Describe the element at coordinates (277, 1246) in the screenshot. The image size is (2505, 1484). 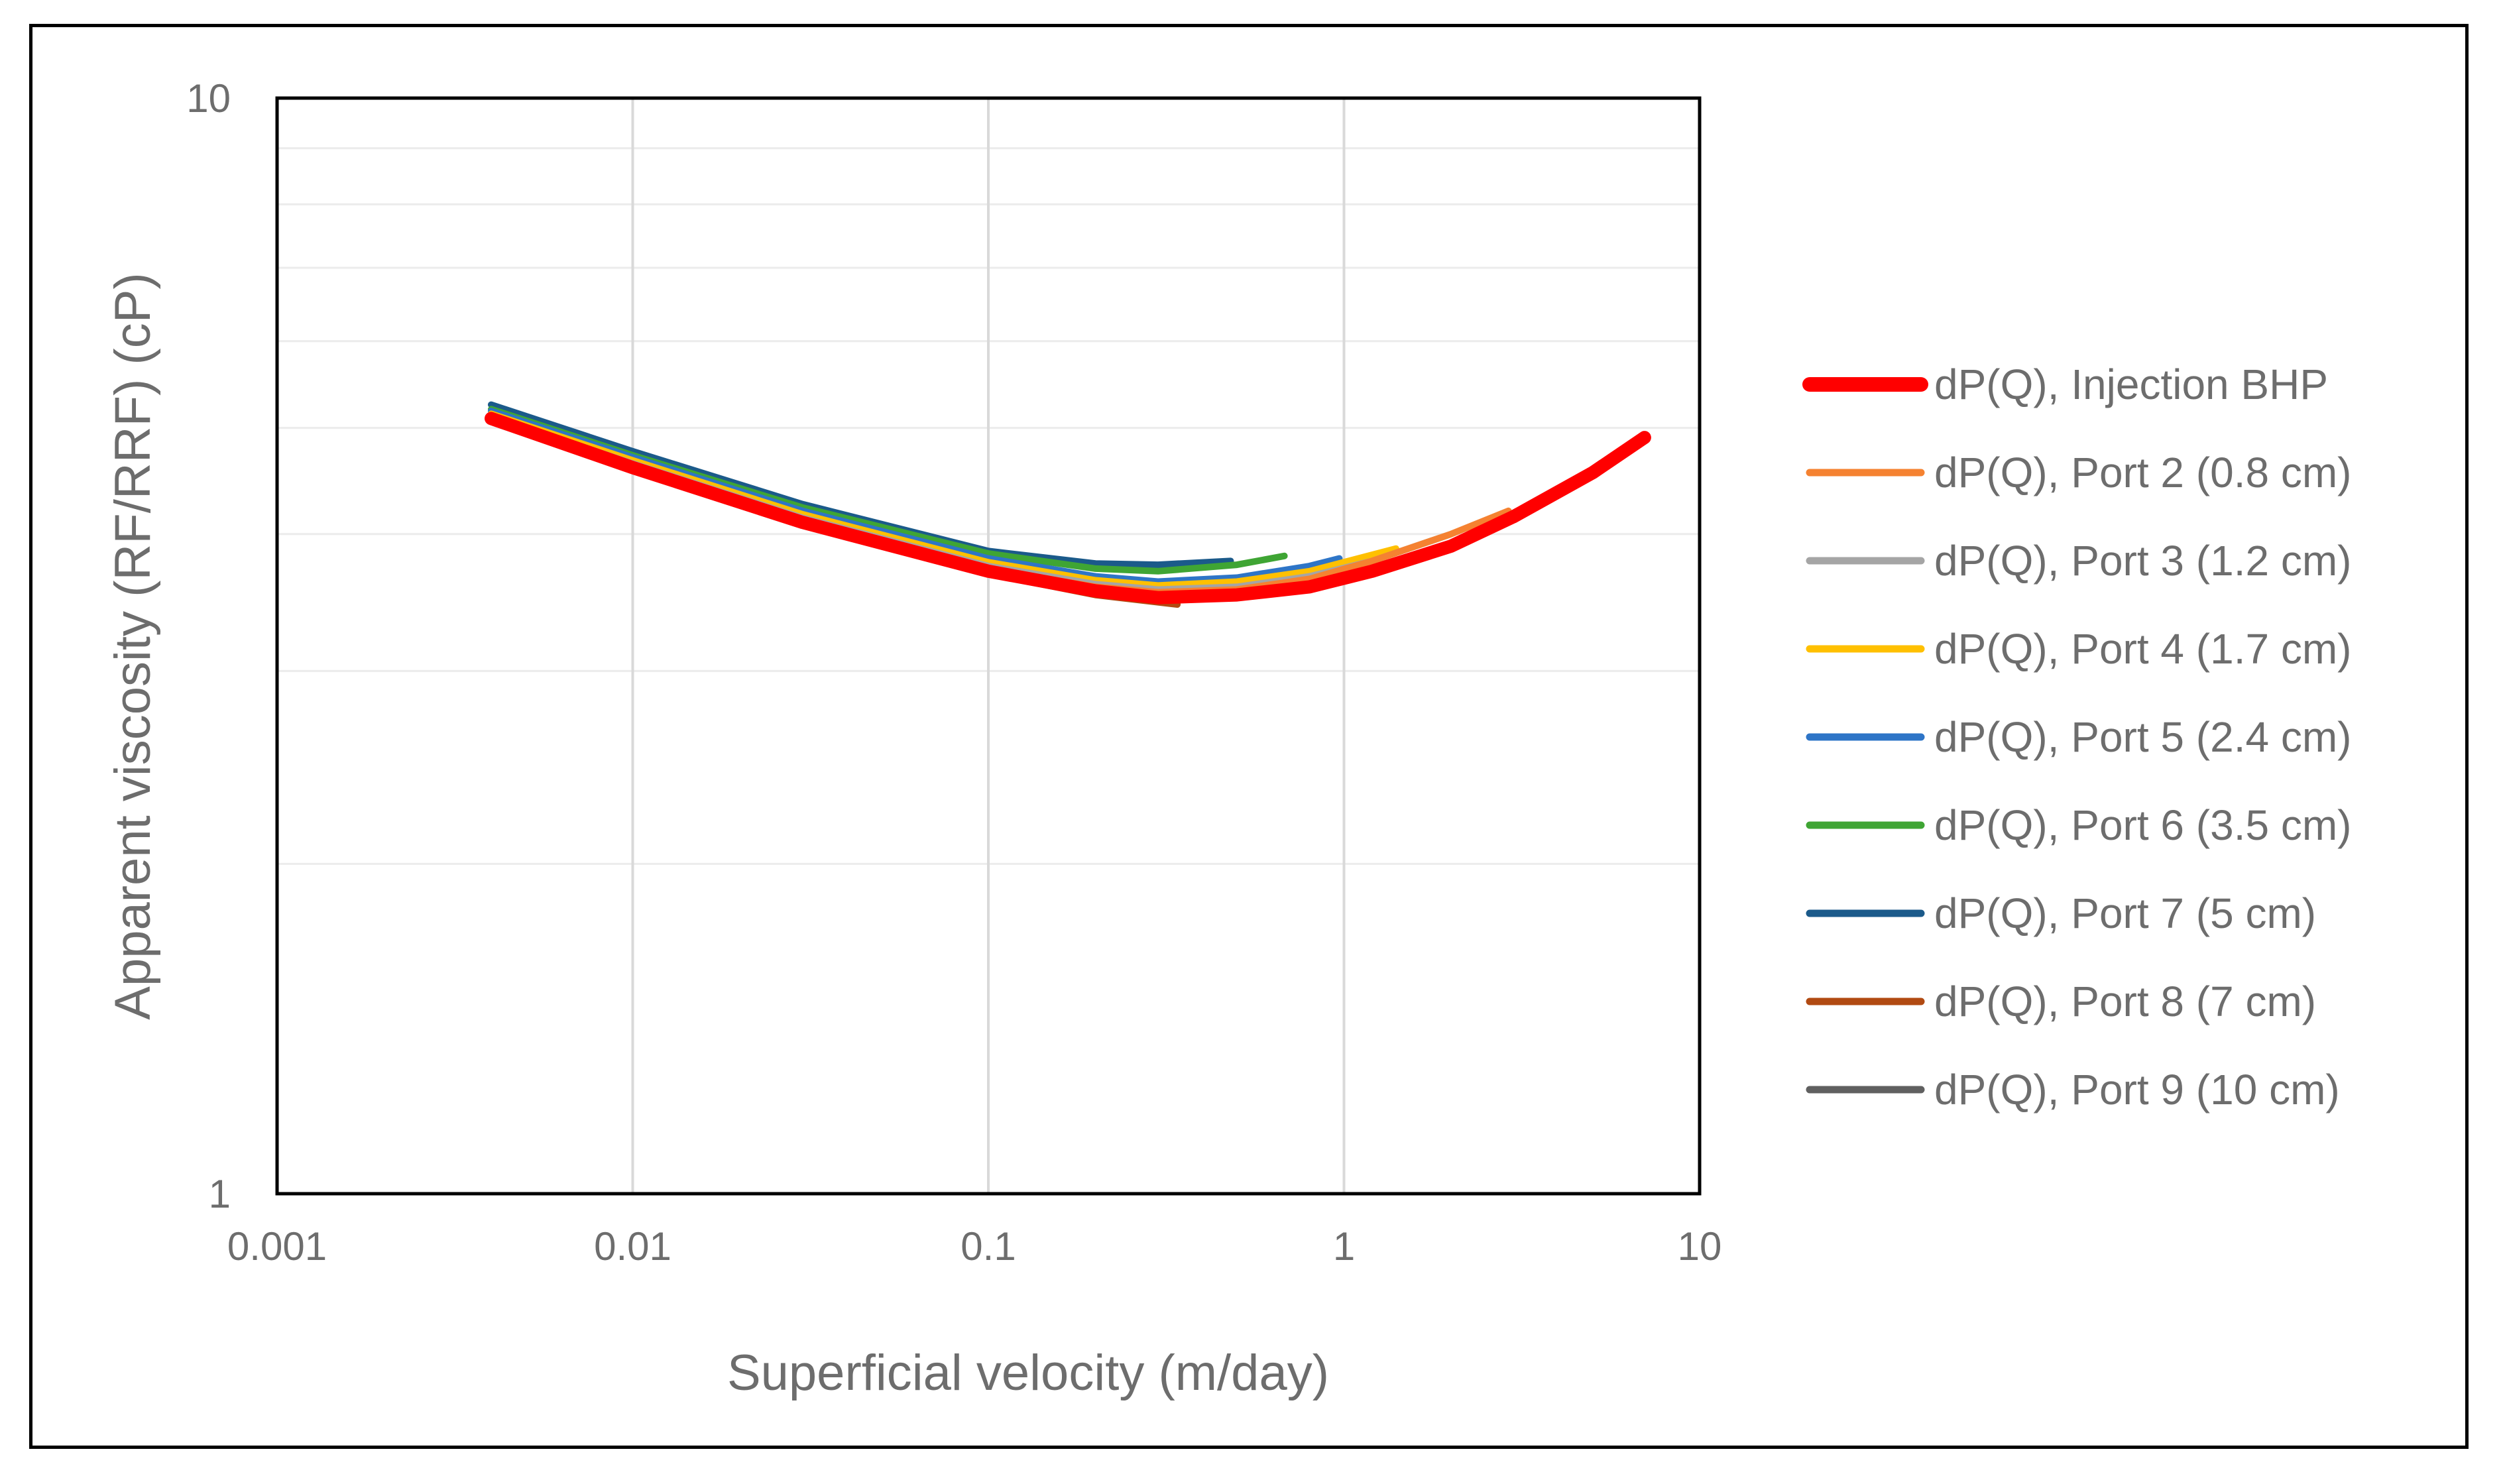
I see `x-tick-label: 0.001` at that location.